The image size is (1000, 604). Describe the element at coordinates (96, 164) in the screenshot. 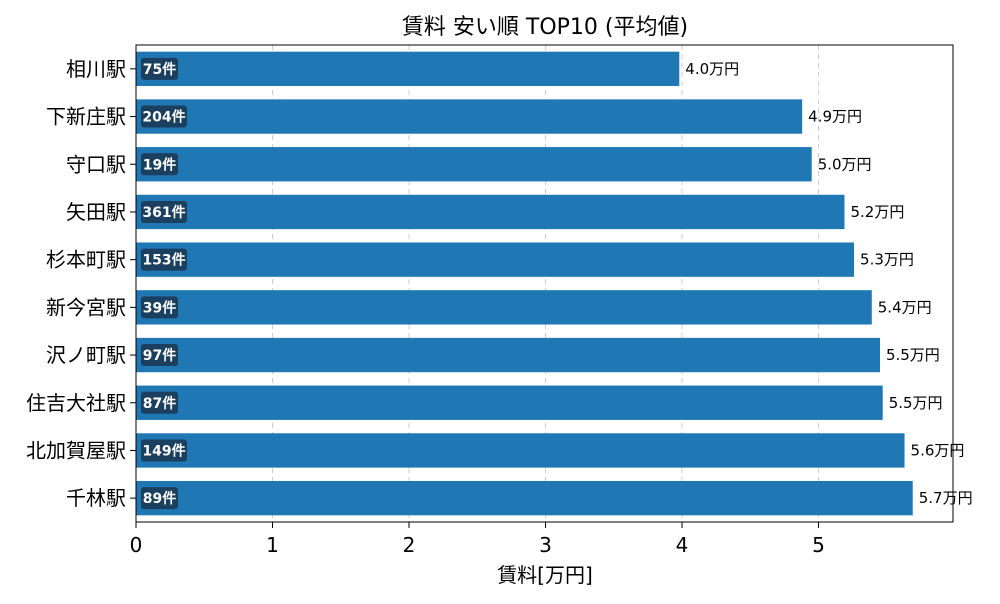

I see `category-label: 守口駅` at that location.